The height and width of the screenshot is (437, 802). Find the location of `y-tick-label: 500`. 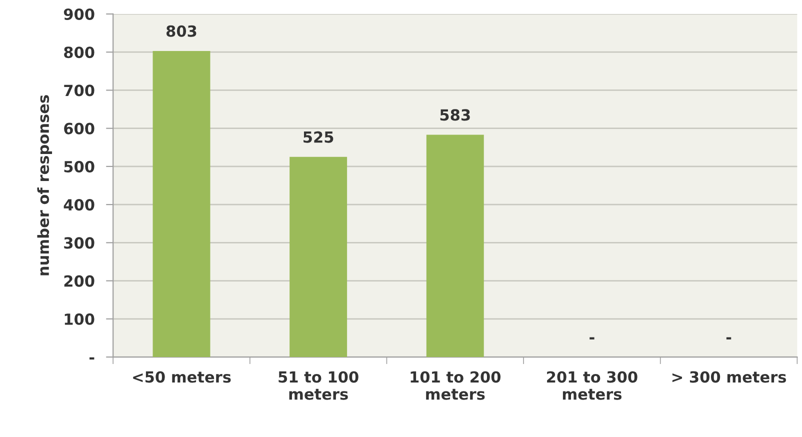

y-tick-label: 500 is located at coordinates (79, 166).